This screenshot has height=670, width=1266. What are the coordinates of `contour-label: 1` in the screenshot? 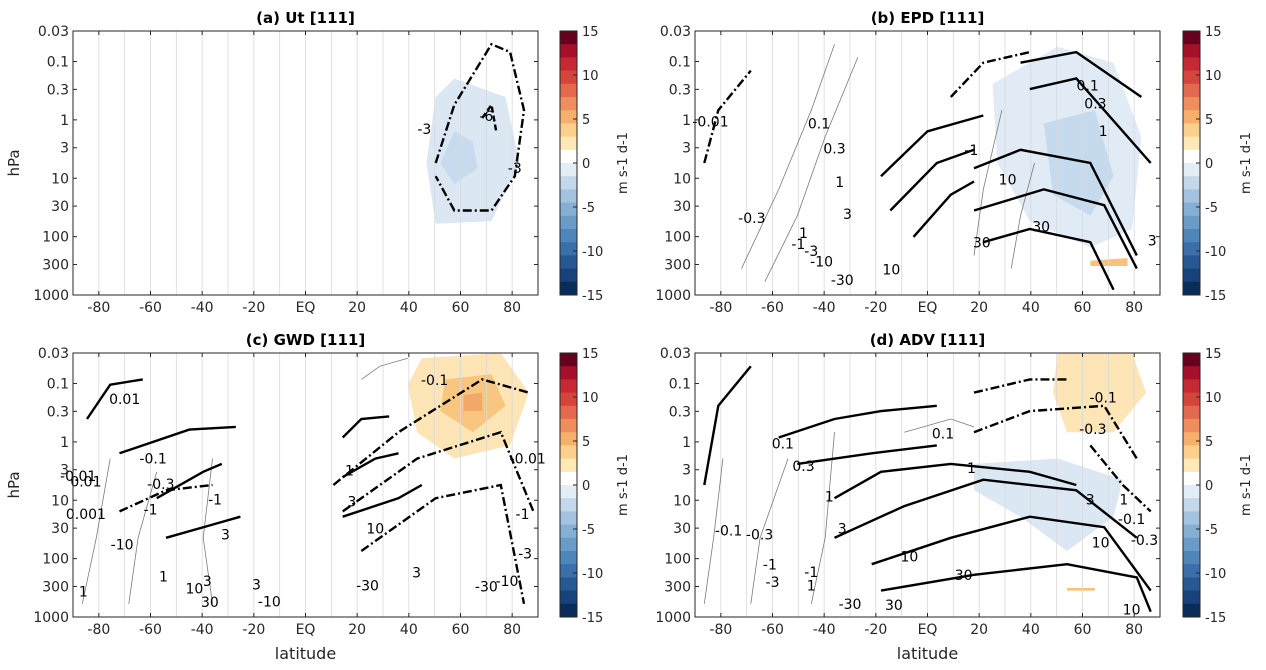 It's located at (829, 498).